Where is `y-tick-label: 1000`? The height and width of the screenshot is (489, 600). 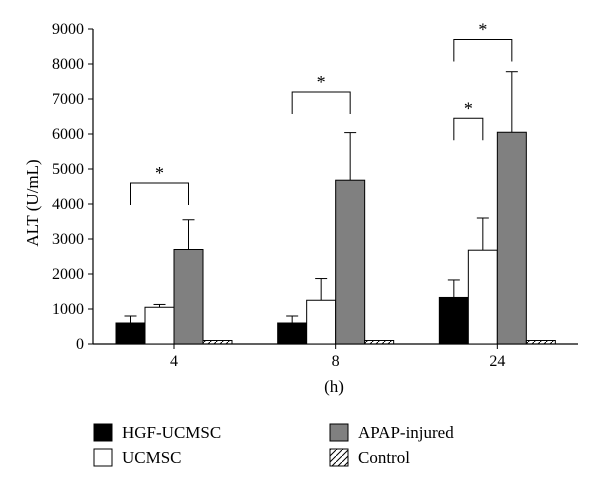
y-tick-label: 1000 is located at coordinates (68, 309).